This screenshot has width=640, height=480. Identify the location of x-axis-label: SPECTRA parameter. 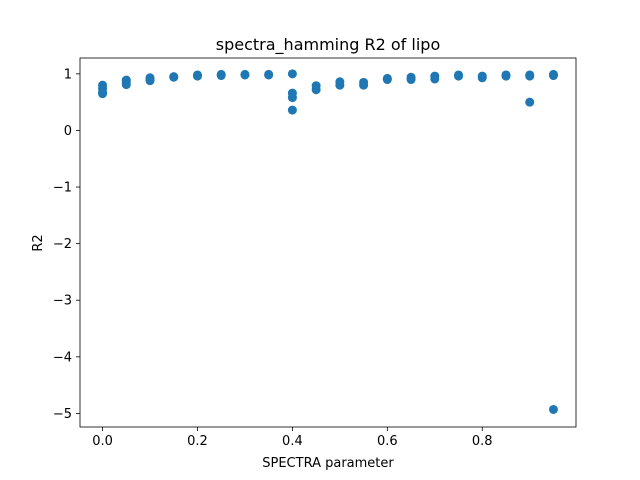
(328, 463).